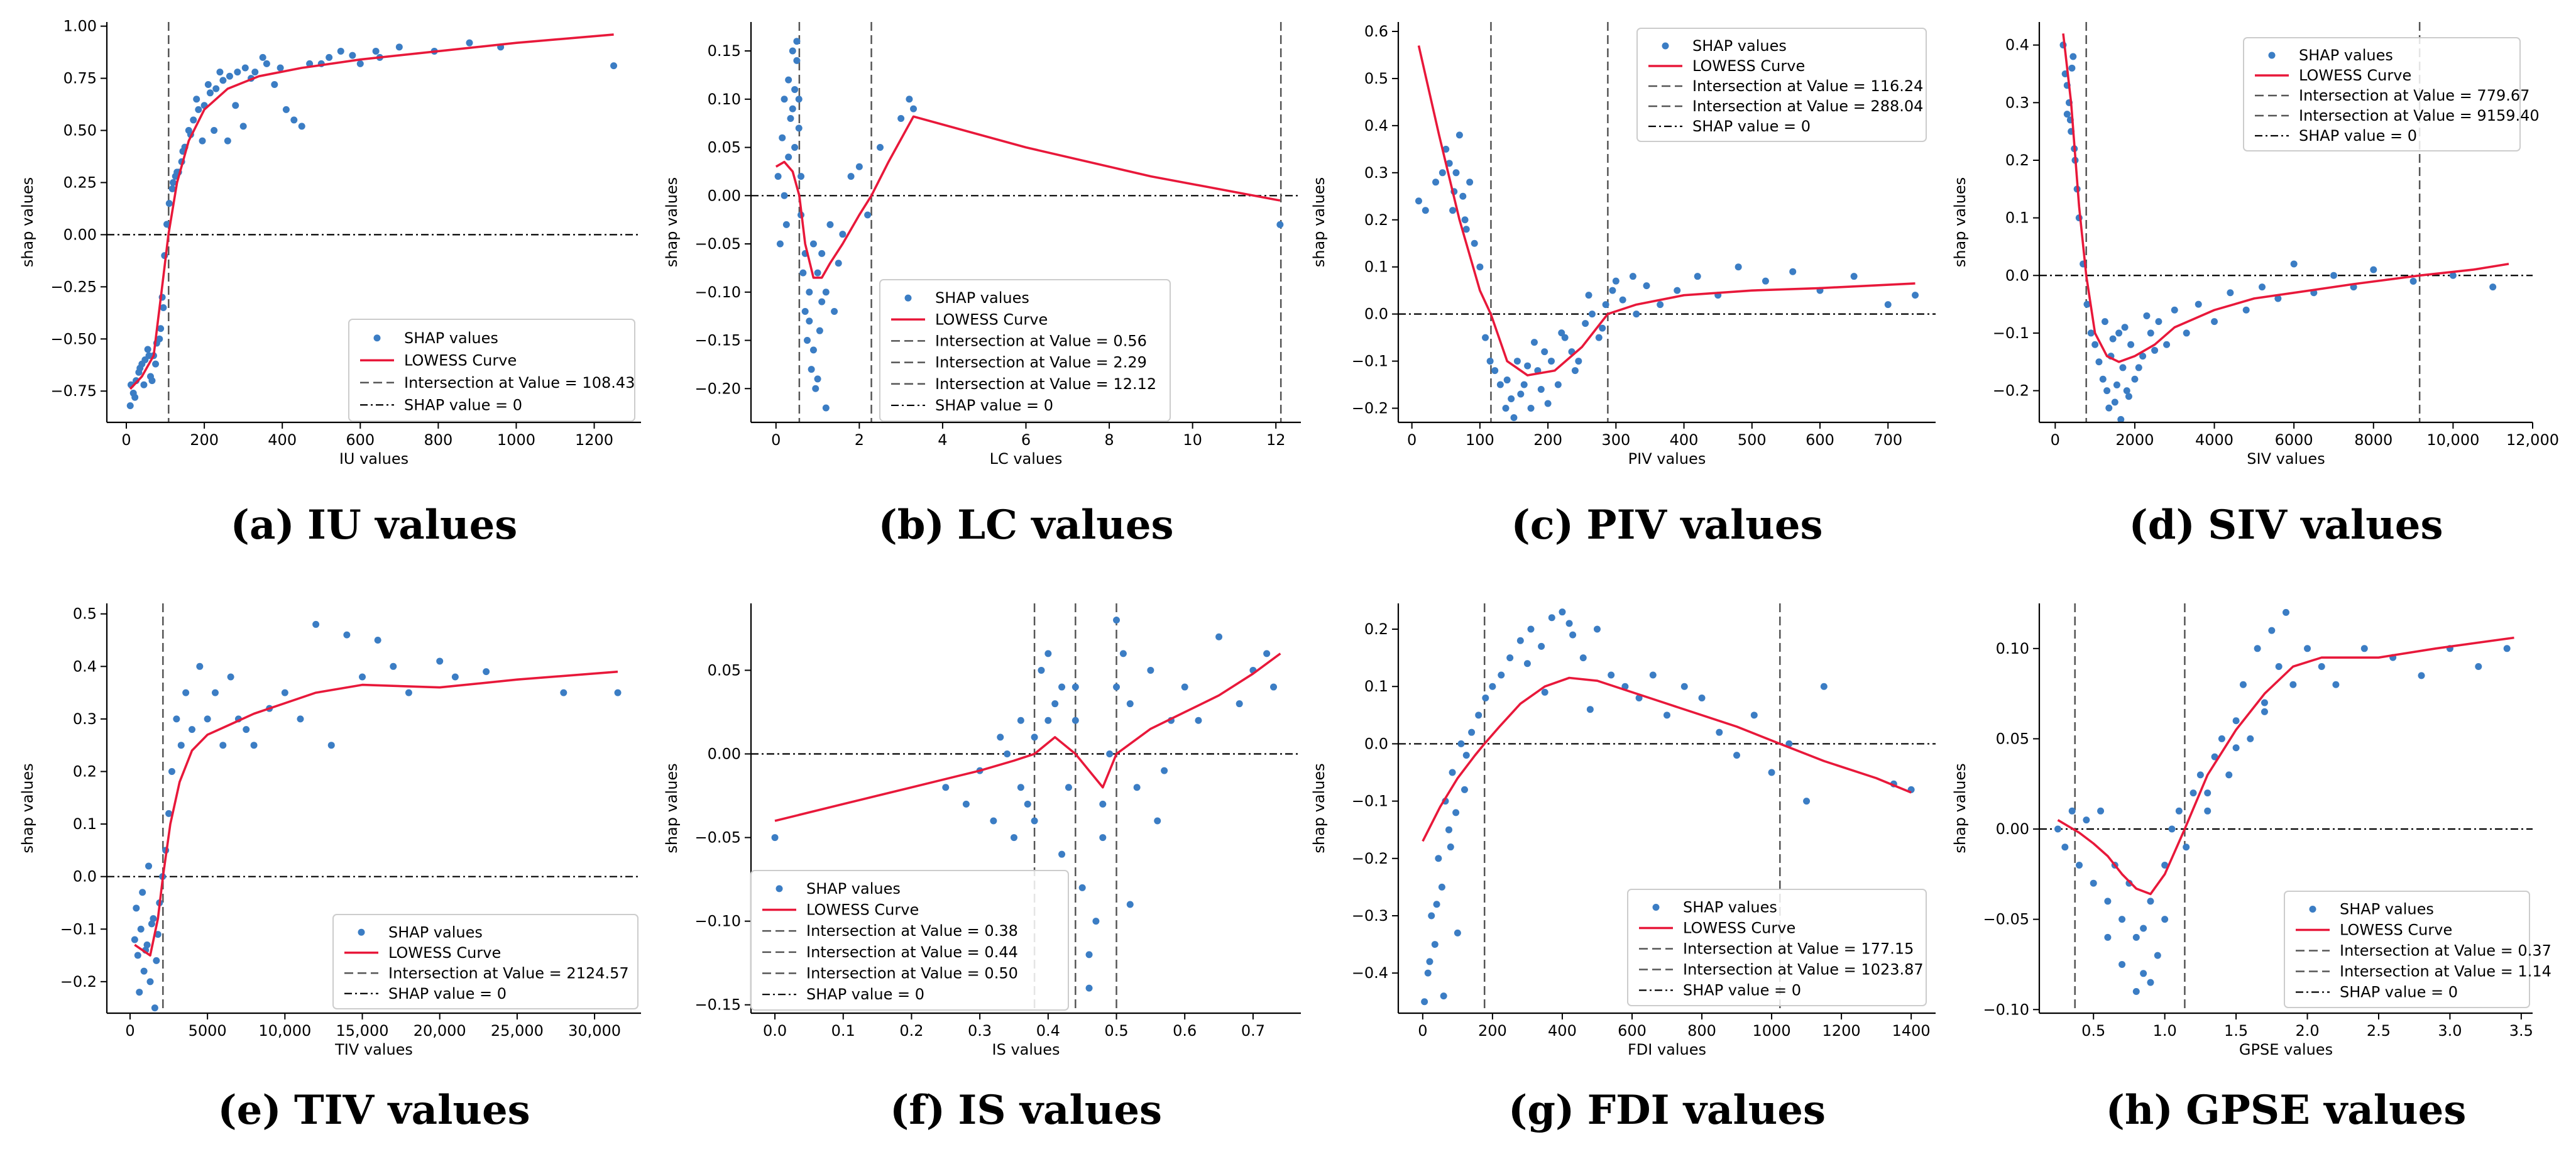 Image resolution: width=2576 pixels, height=1159 pixels. What do you see at coordinates (2006, 920) in the screenshot?
I see `y-tick-label: −0.05` at bounding box center [2006, 920].